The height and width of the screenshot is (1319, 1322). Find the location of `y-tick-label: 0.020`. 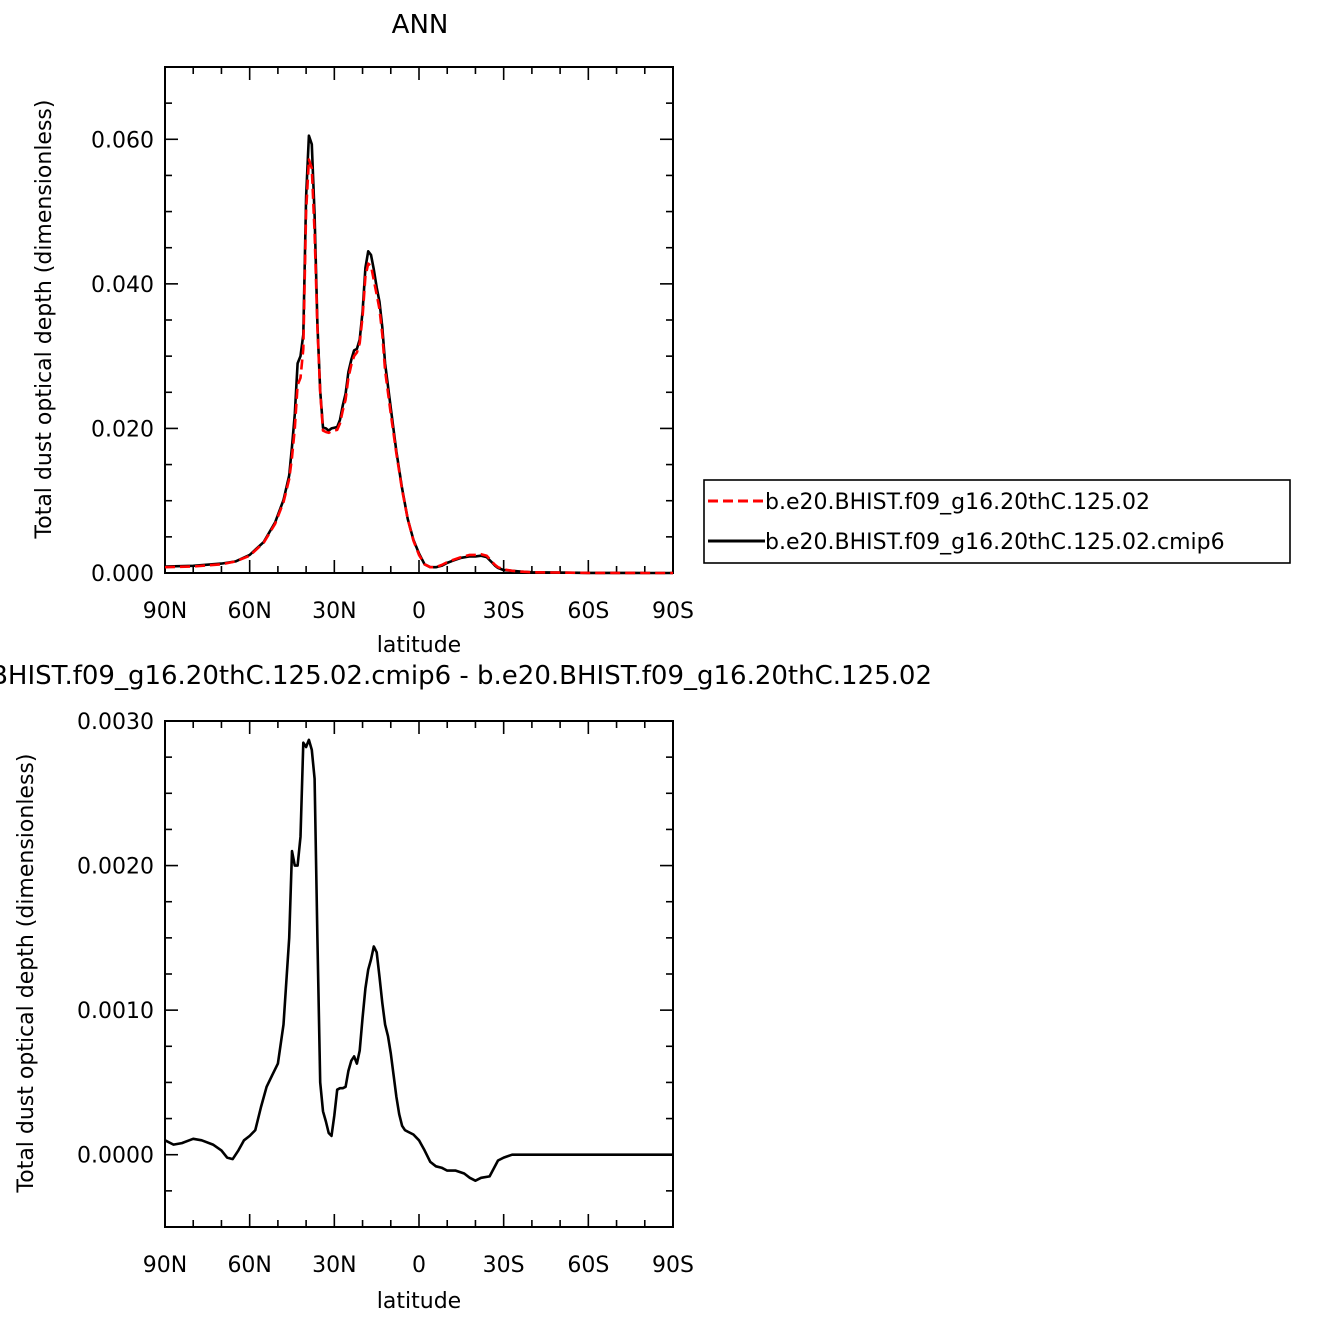

y-tick-label: 0.020 is located at coordinates (122, 429).